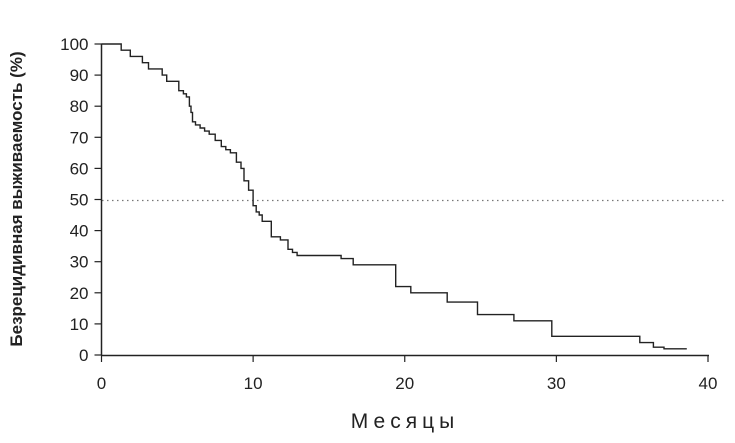 The width and height of the screenshot is (735, 443). I want to click on y-tick-label: 100, so click(74, 44).